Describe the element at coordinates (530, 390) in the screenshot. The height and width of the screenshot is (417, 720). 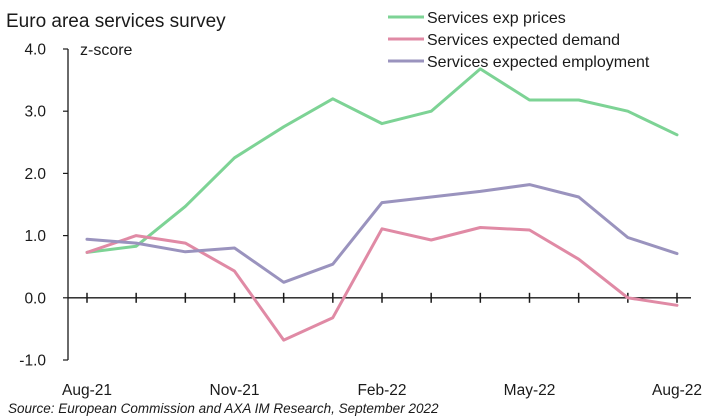
I see `x-tick-label: May-22` at that location.